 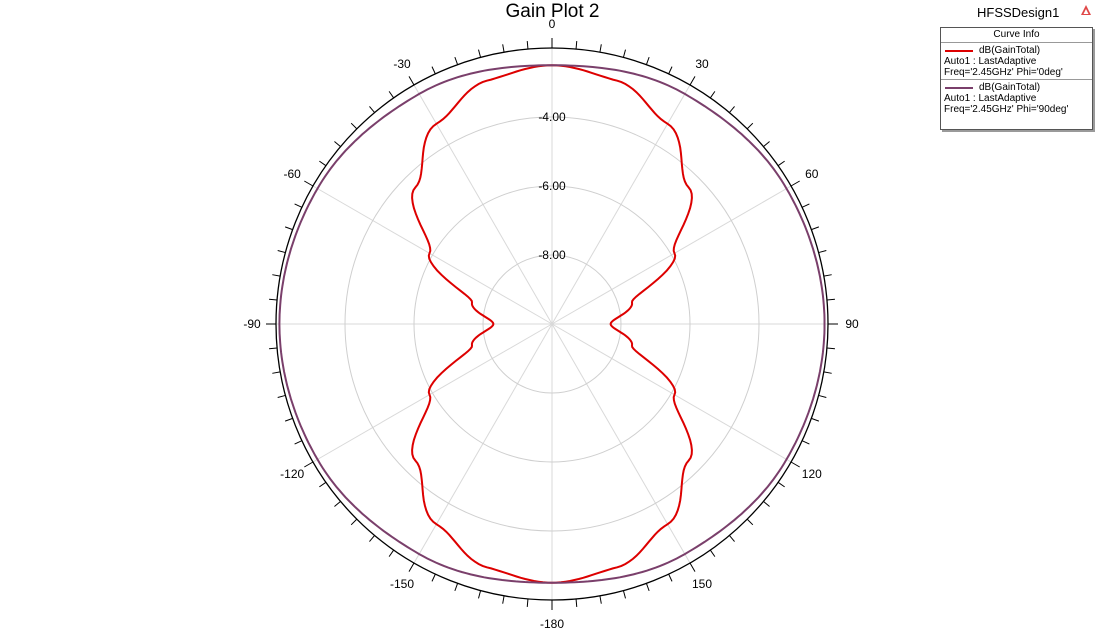 What do you see at coordinates (959, 87) in the screenshot?
I see `legend-swatch-purple` at bounding box center [959, 87].